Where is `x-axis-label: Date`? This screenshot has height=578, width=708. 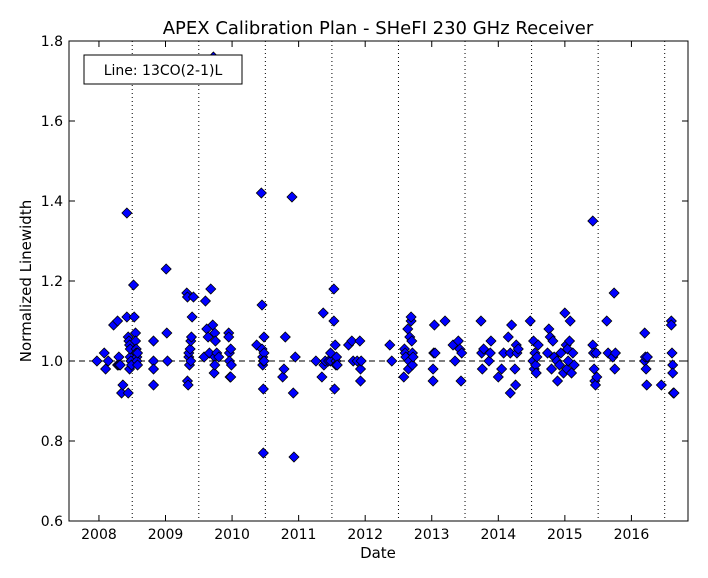 x-axis-label: Date is located at coordinates (378, 553).